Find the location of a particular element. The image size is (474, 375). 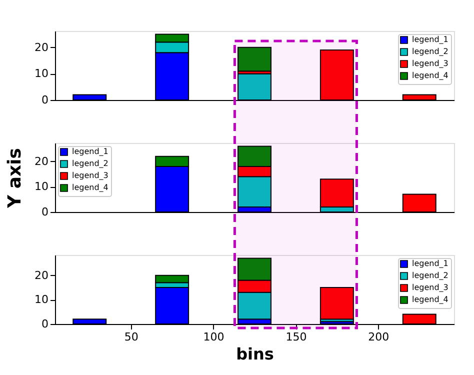

x-tick-label: 200 is located at coordinates (379, 337).